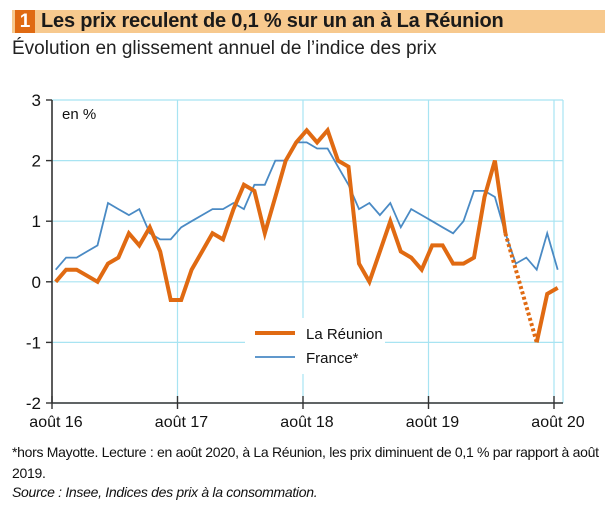 The image size is (613, 519). I want to click on y-tick-label: -1, so click(33, 342).